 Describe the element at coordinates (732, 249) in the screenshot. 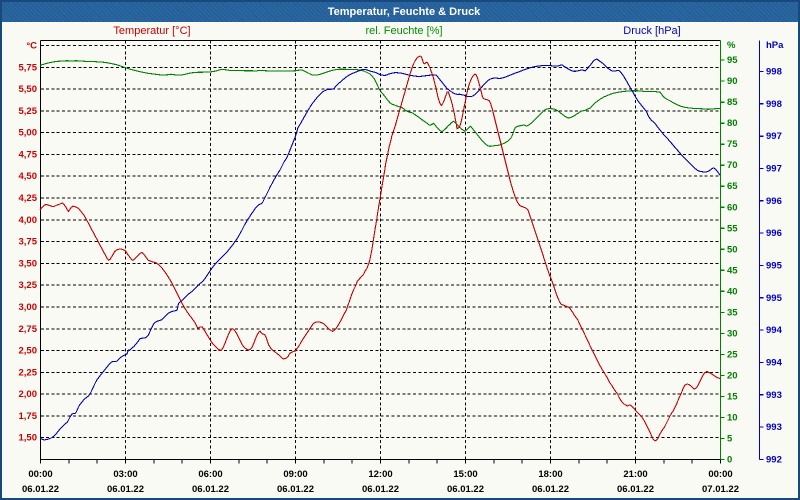

I see `svg-text: 50` at that location.